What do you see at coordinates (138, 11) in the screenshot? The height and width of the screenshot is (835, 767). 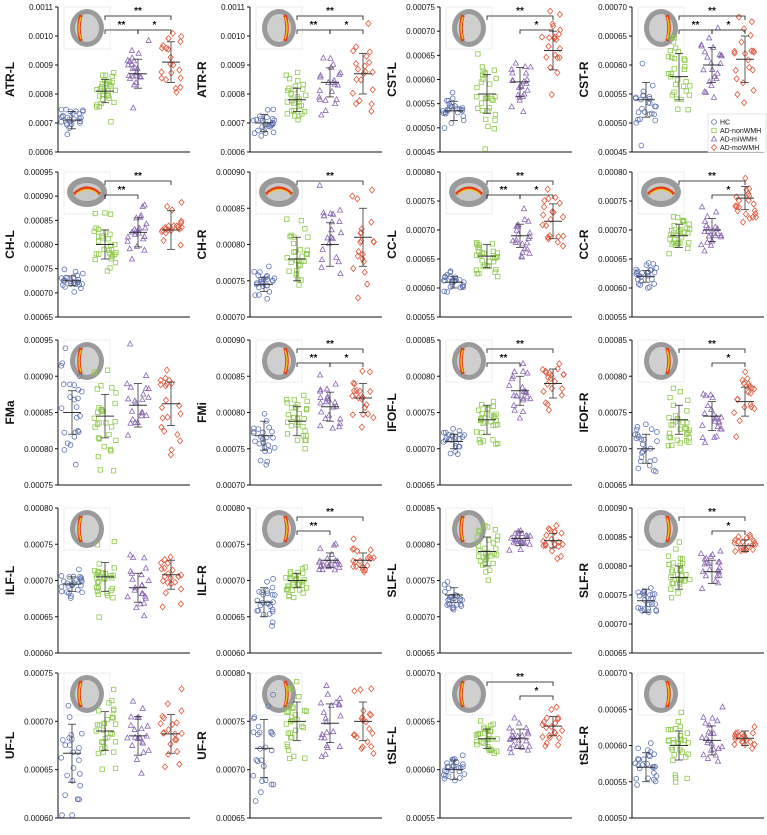 I see `significance-label: **` at bounding box center [138, 11].